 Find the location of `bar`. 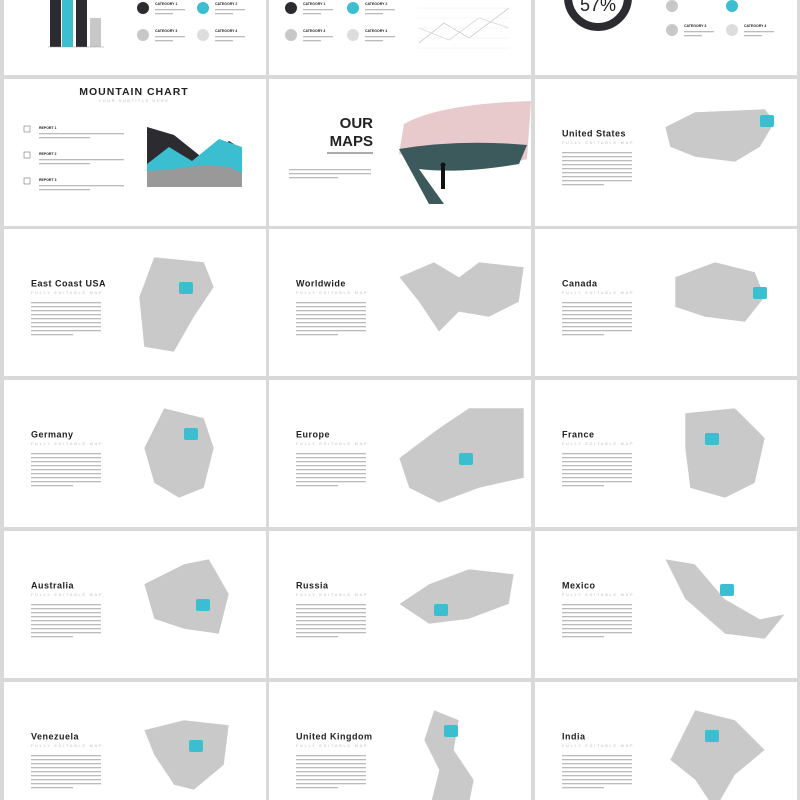

bar is located at coordinates (81, 23).